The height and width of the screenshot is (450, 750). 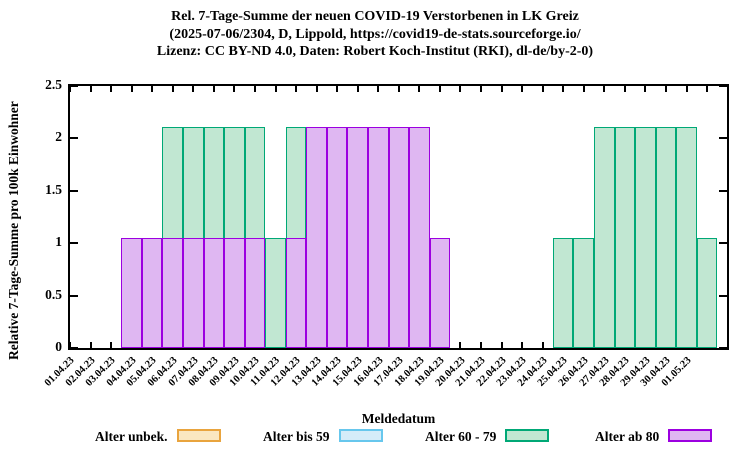 I want to click on y-tick-label: 0.5, so click(x=53, y=294).